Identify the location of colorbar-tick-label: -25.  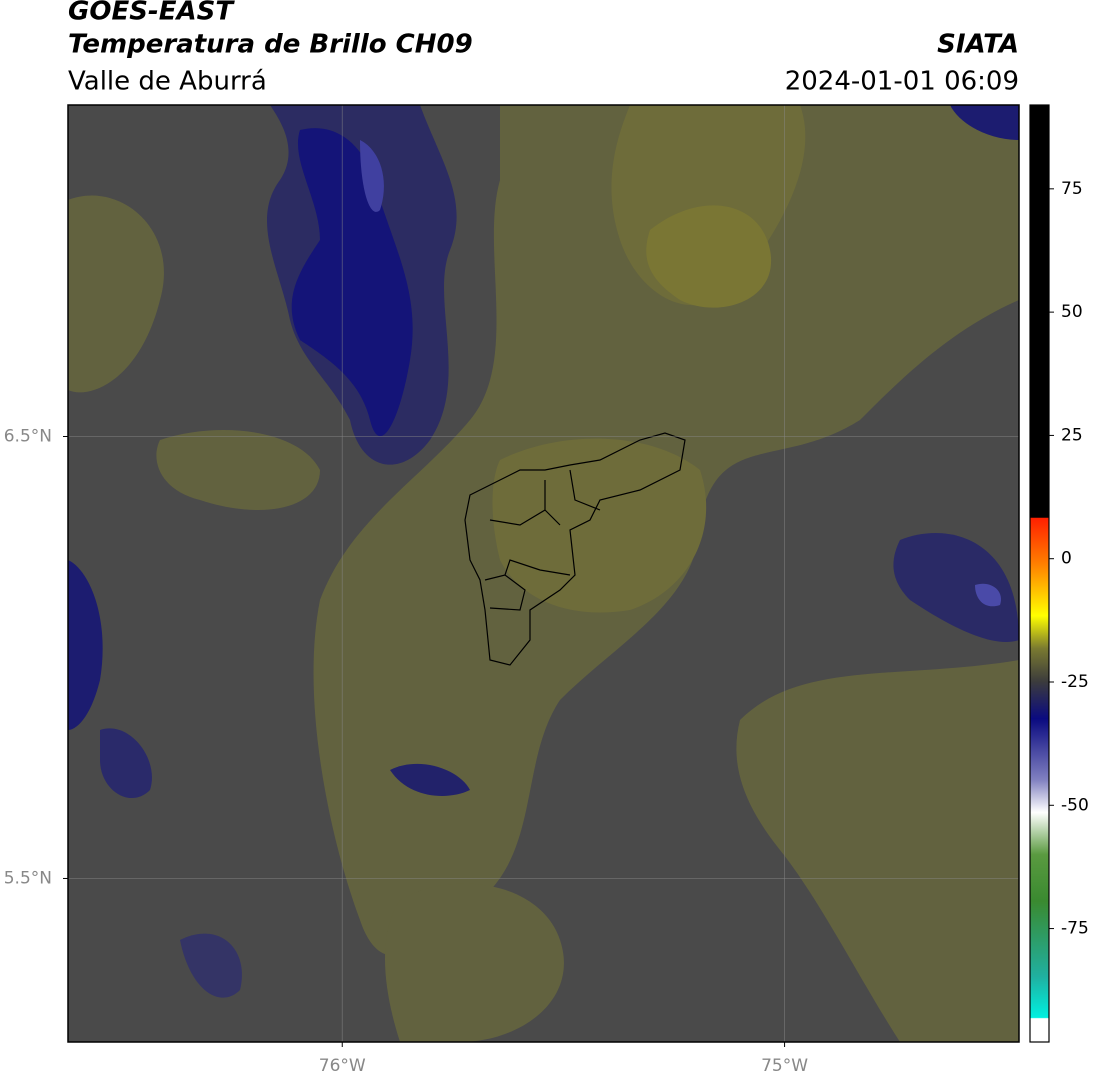
(1075, 682).